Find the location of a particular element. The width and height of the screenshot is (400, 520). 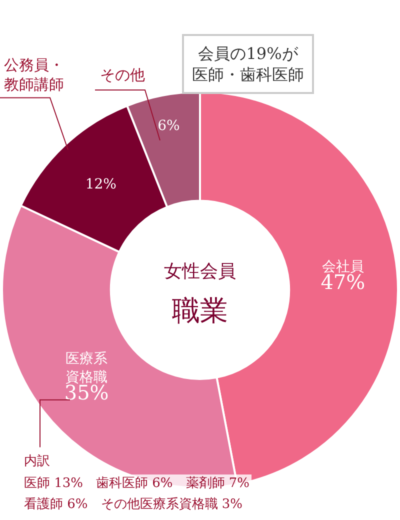

text: 会員の19%が医師・歯科医師 is located at coordinates (248, 64).